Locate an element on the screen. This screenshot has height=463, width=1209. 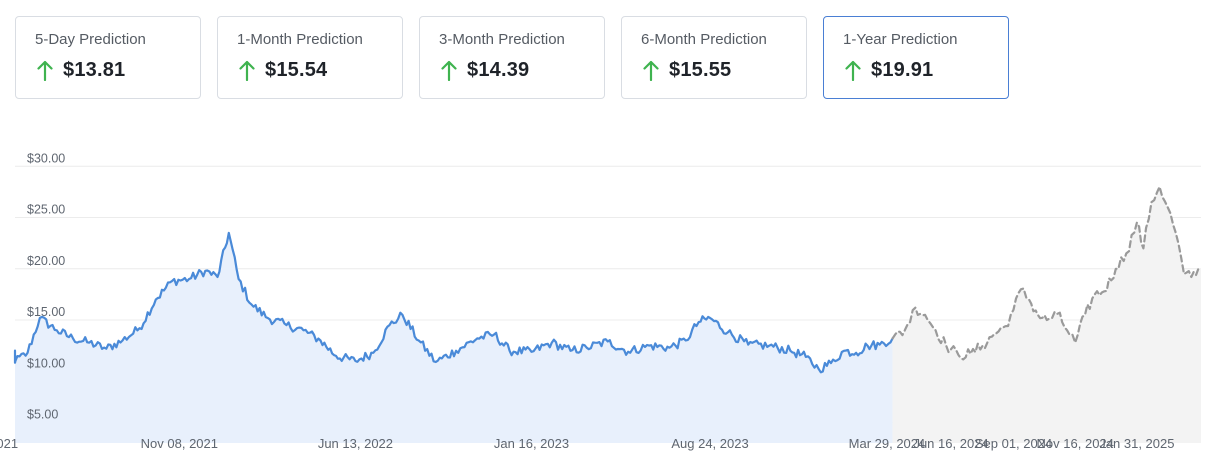
x-tick-label-4: Aug 24, 2023 is located at coordinates (709, 443).